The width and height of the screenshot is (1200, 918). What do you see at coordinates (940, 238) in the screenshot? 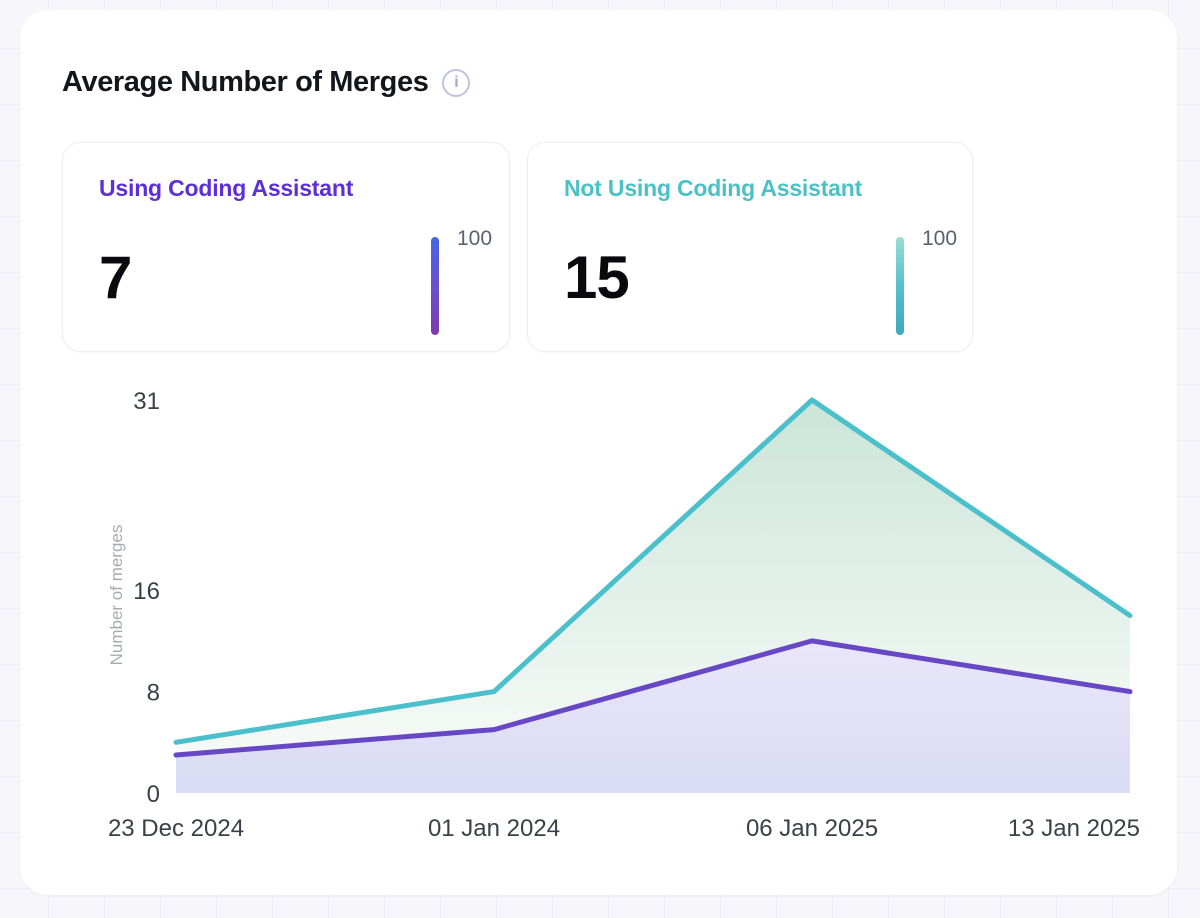
I see `stat-scale-max-not-using-assistant: 100` at bounding box center [940, 238].